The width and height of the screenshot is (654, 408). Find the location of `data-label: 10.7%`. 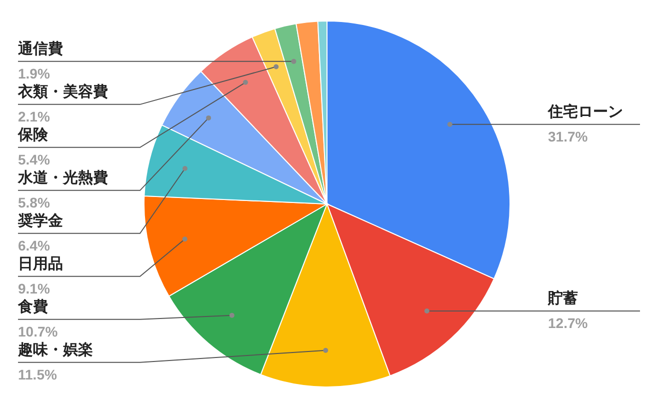

data-label: 10.7% is located at coordinates (38, 331).